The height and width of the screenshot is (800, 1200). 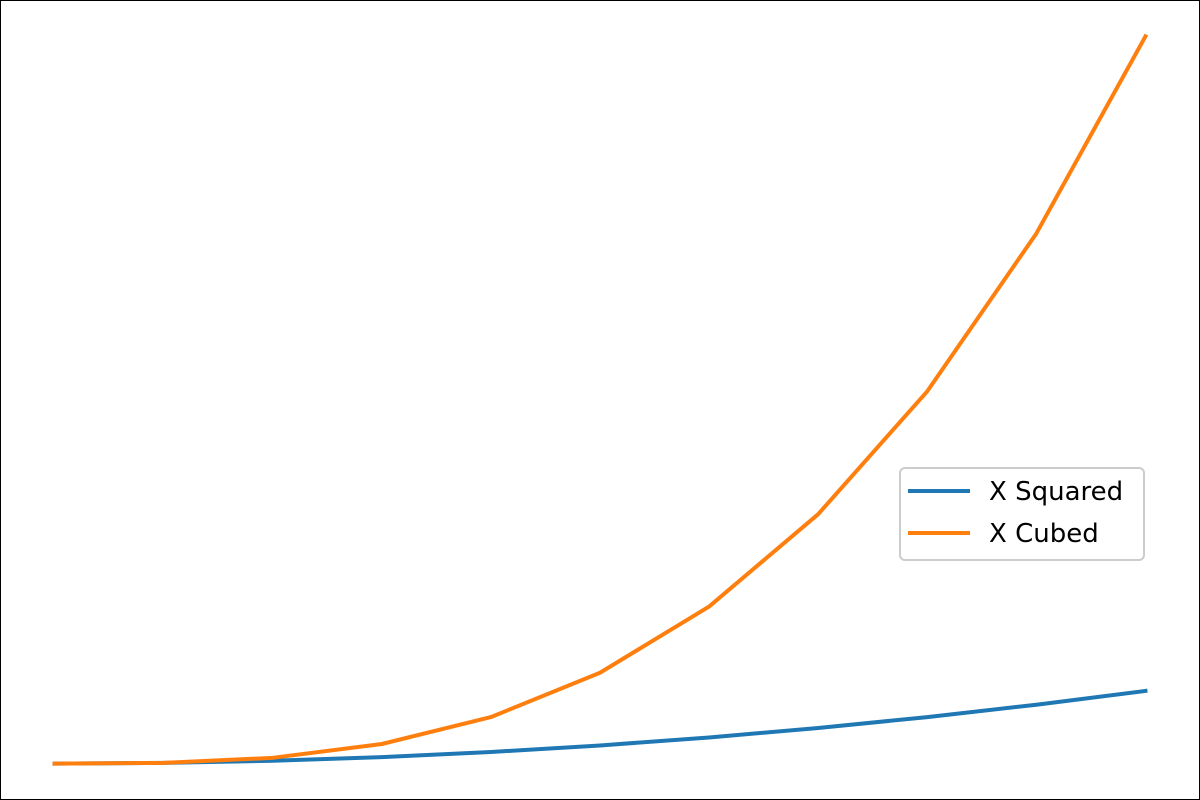 What do you see at coordinates (1022, 514) in the screenshot?
I see `legend: X Squared X Cubed` at bounding box center [1022, 514].